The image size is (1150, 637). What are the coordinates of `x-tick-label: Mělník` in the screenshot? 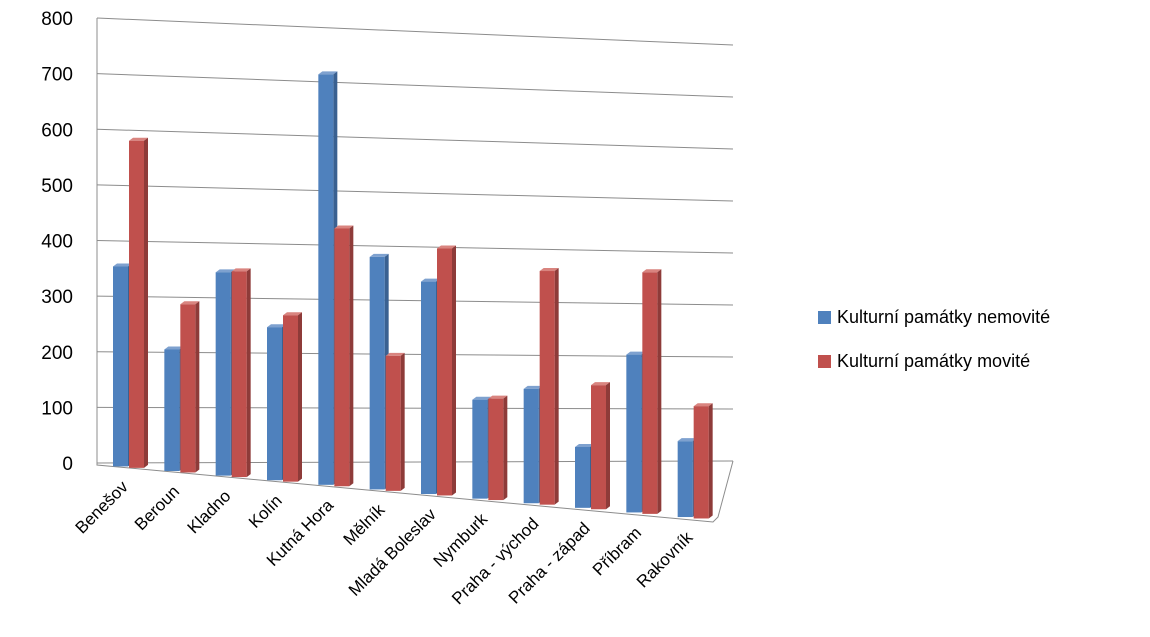 It's located at (364, 524).